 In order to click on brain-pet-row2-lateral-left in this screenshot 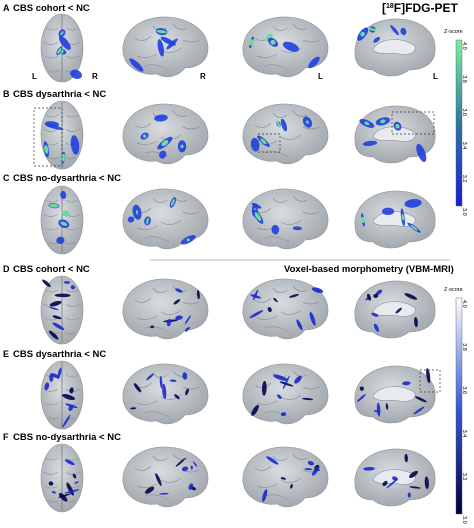, I will do `click(285, 134)`.